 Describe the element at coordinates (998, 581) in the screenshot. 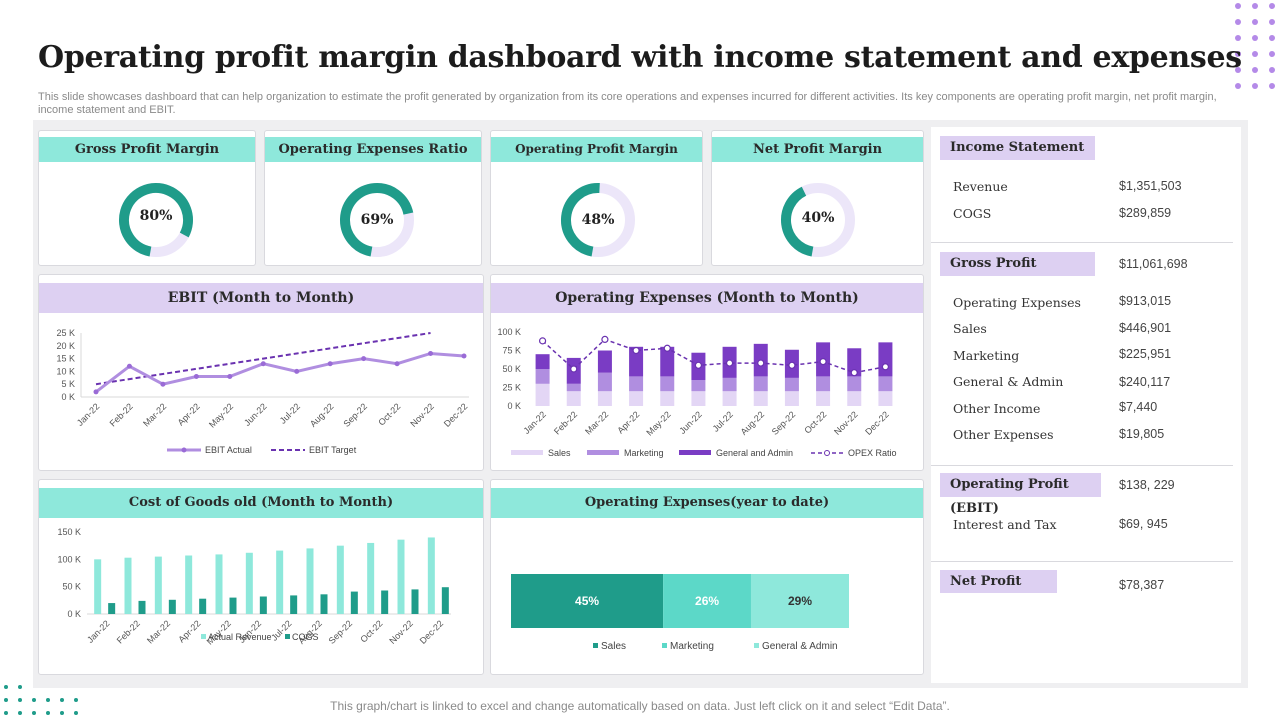

I see `is-heading-net-profit: Net Profit` at that location.